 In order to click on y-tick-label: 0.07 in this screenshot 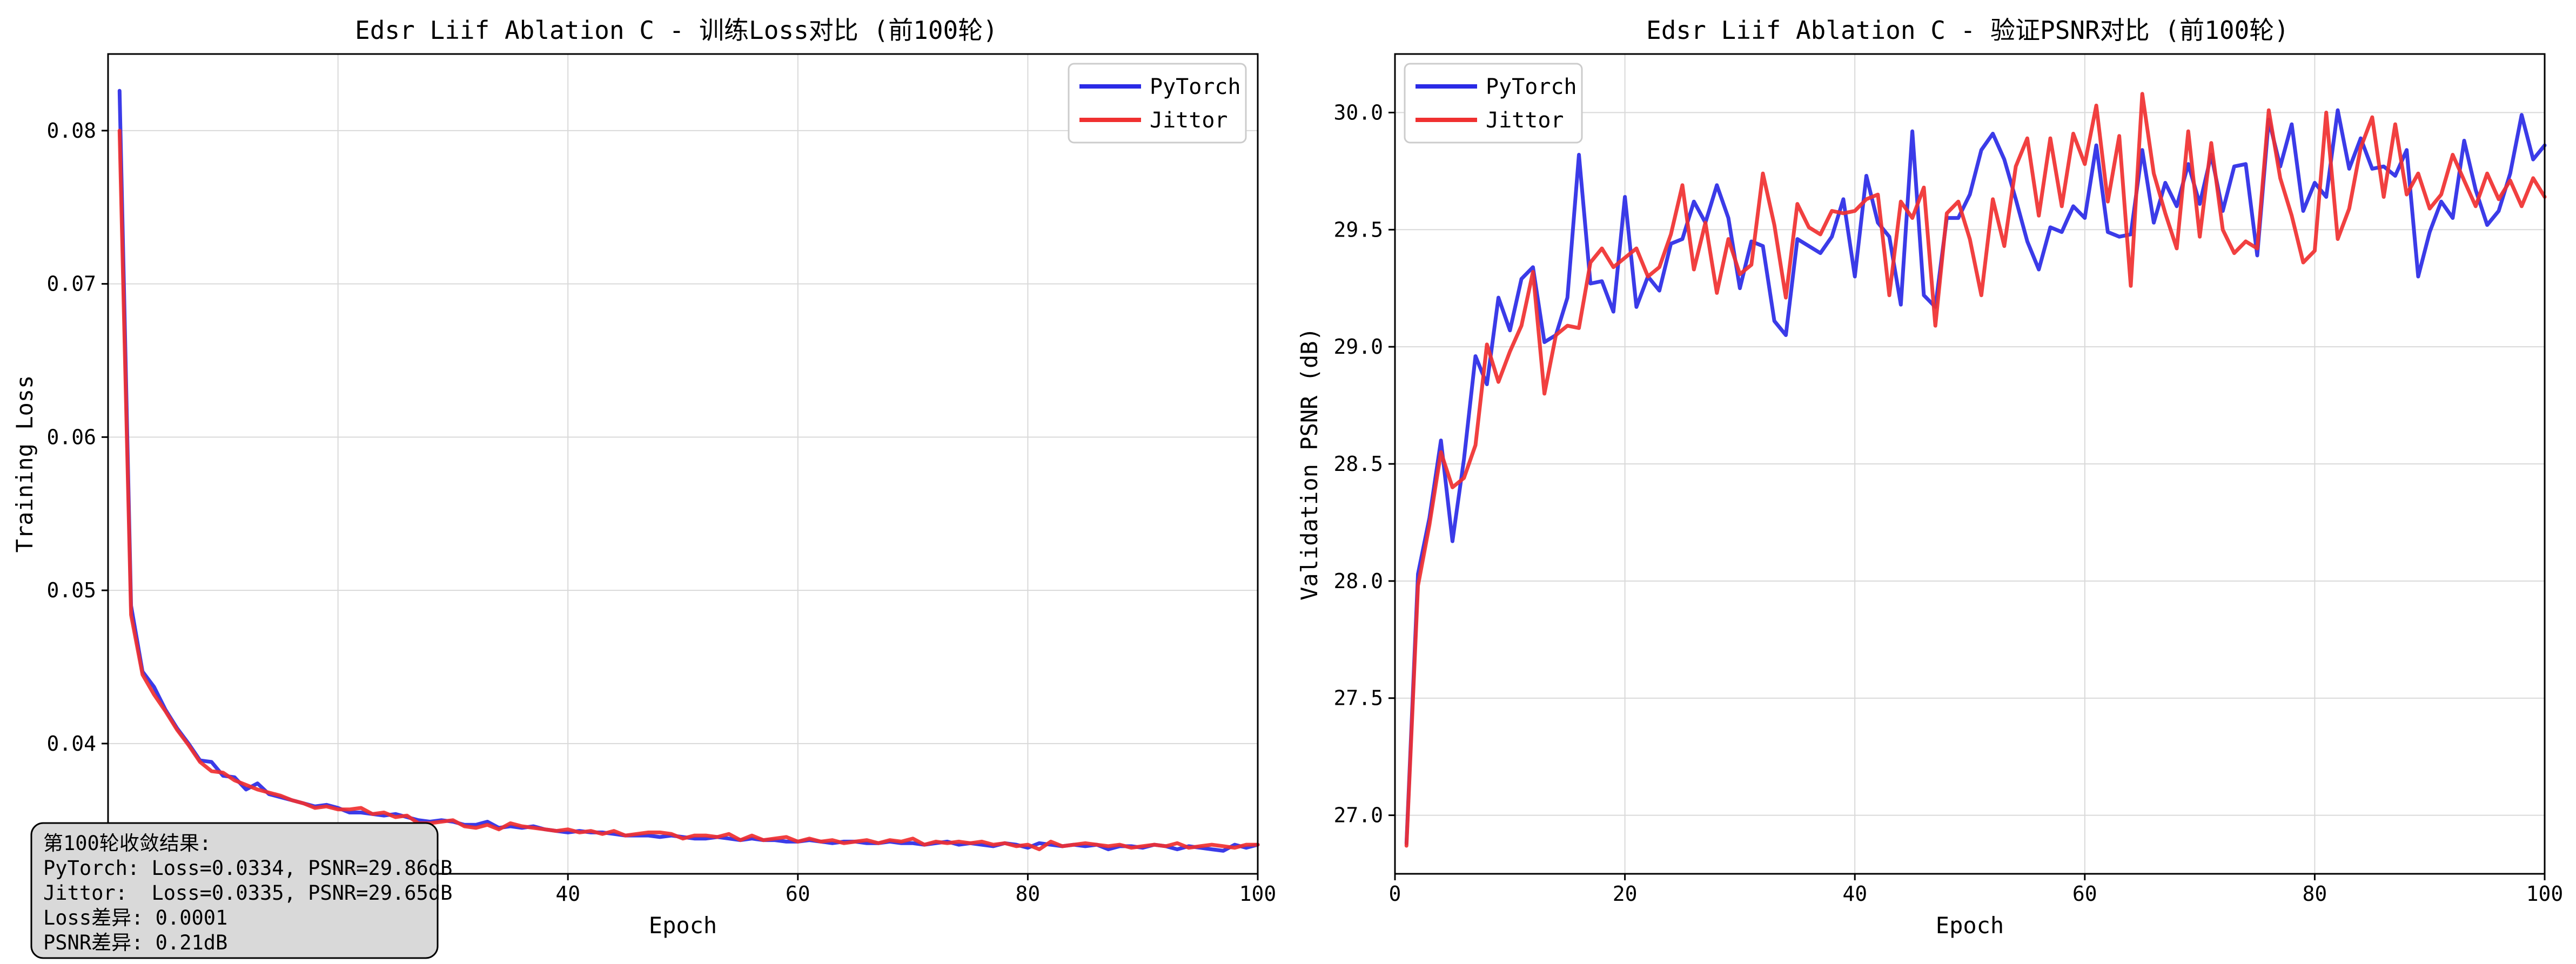, I will do `click(71, 284)`.